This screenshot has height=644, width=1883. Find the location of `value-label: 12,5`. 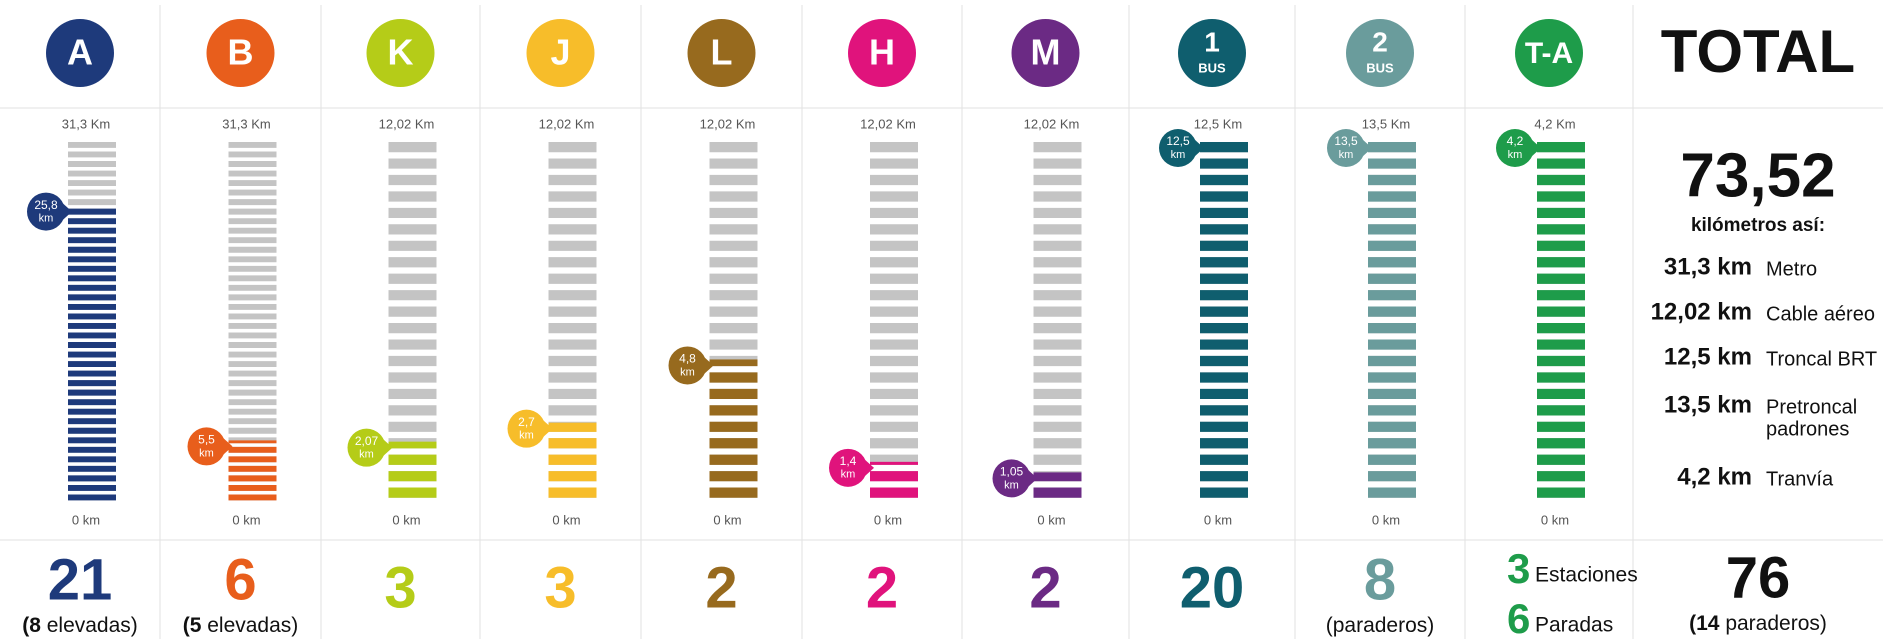

value-label: 12,5 is located at coordinates (1178, 141).